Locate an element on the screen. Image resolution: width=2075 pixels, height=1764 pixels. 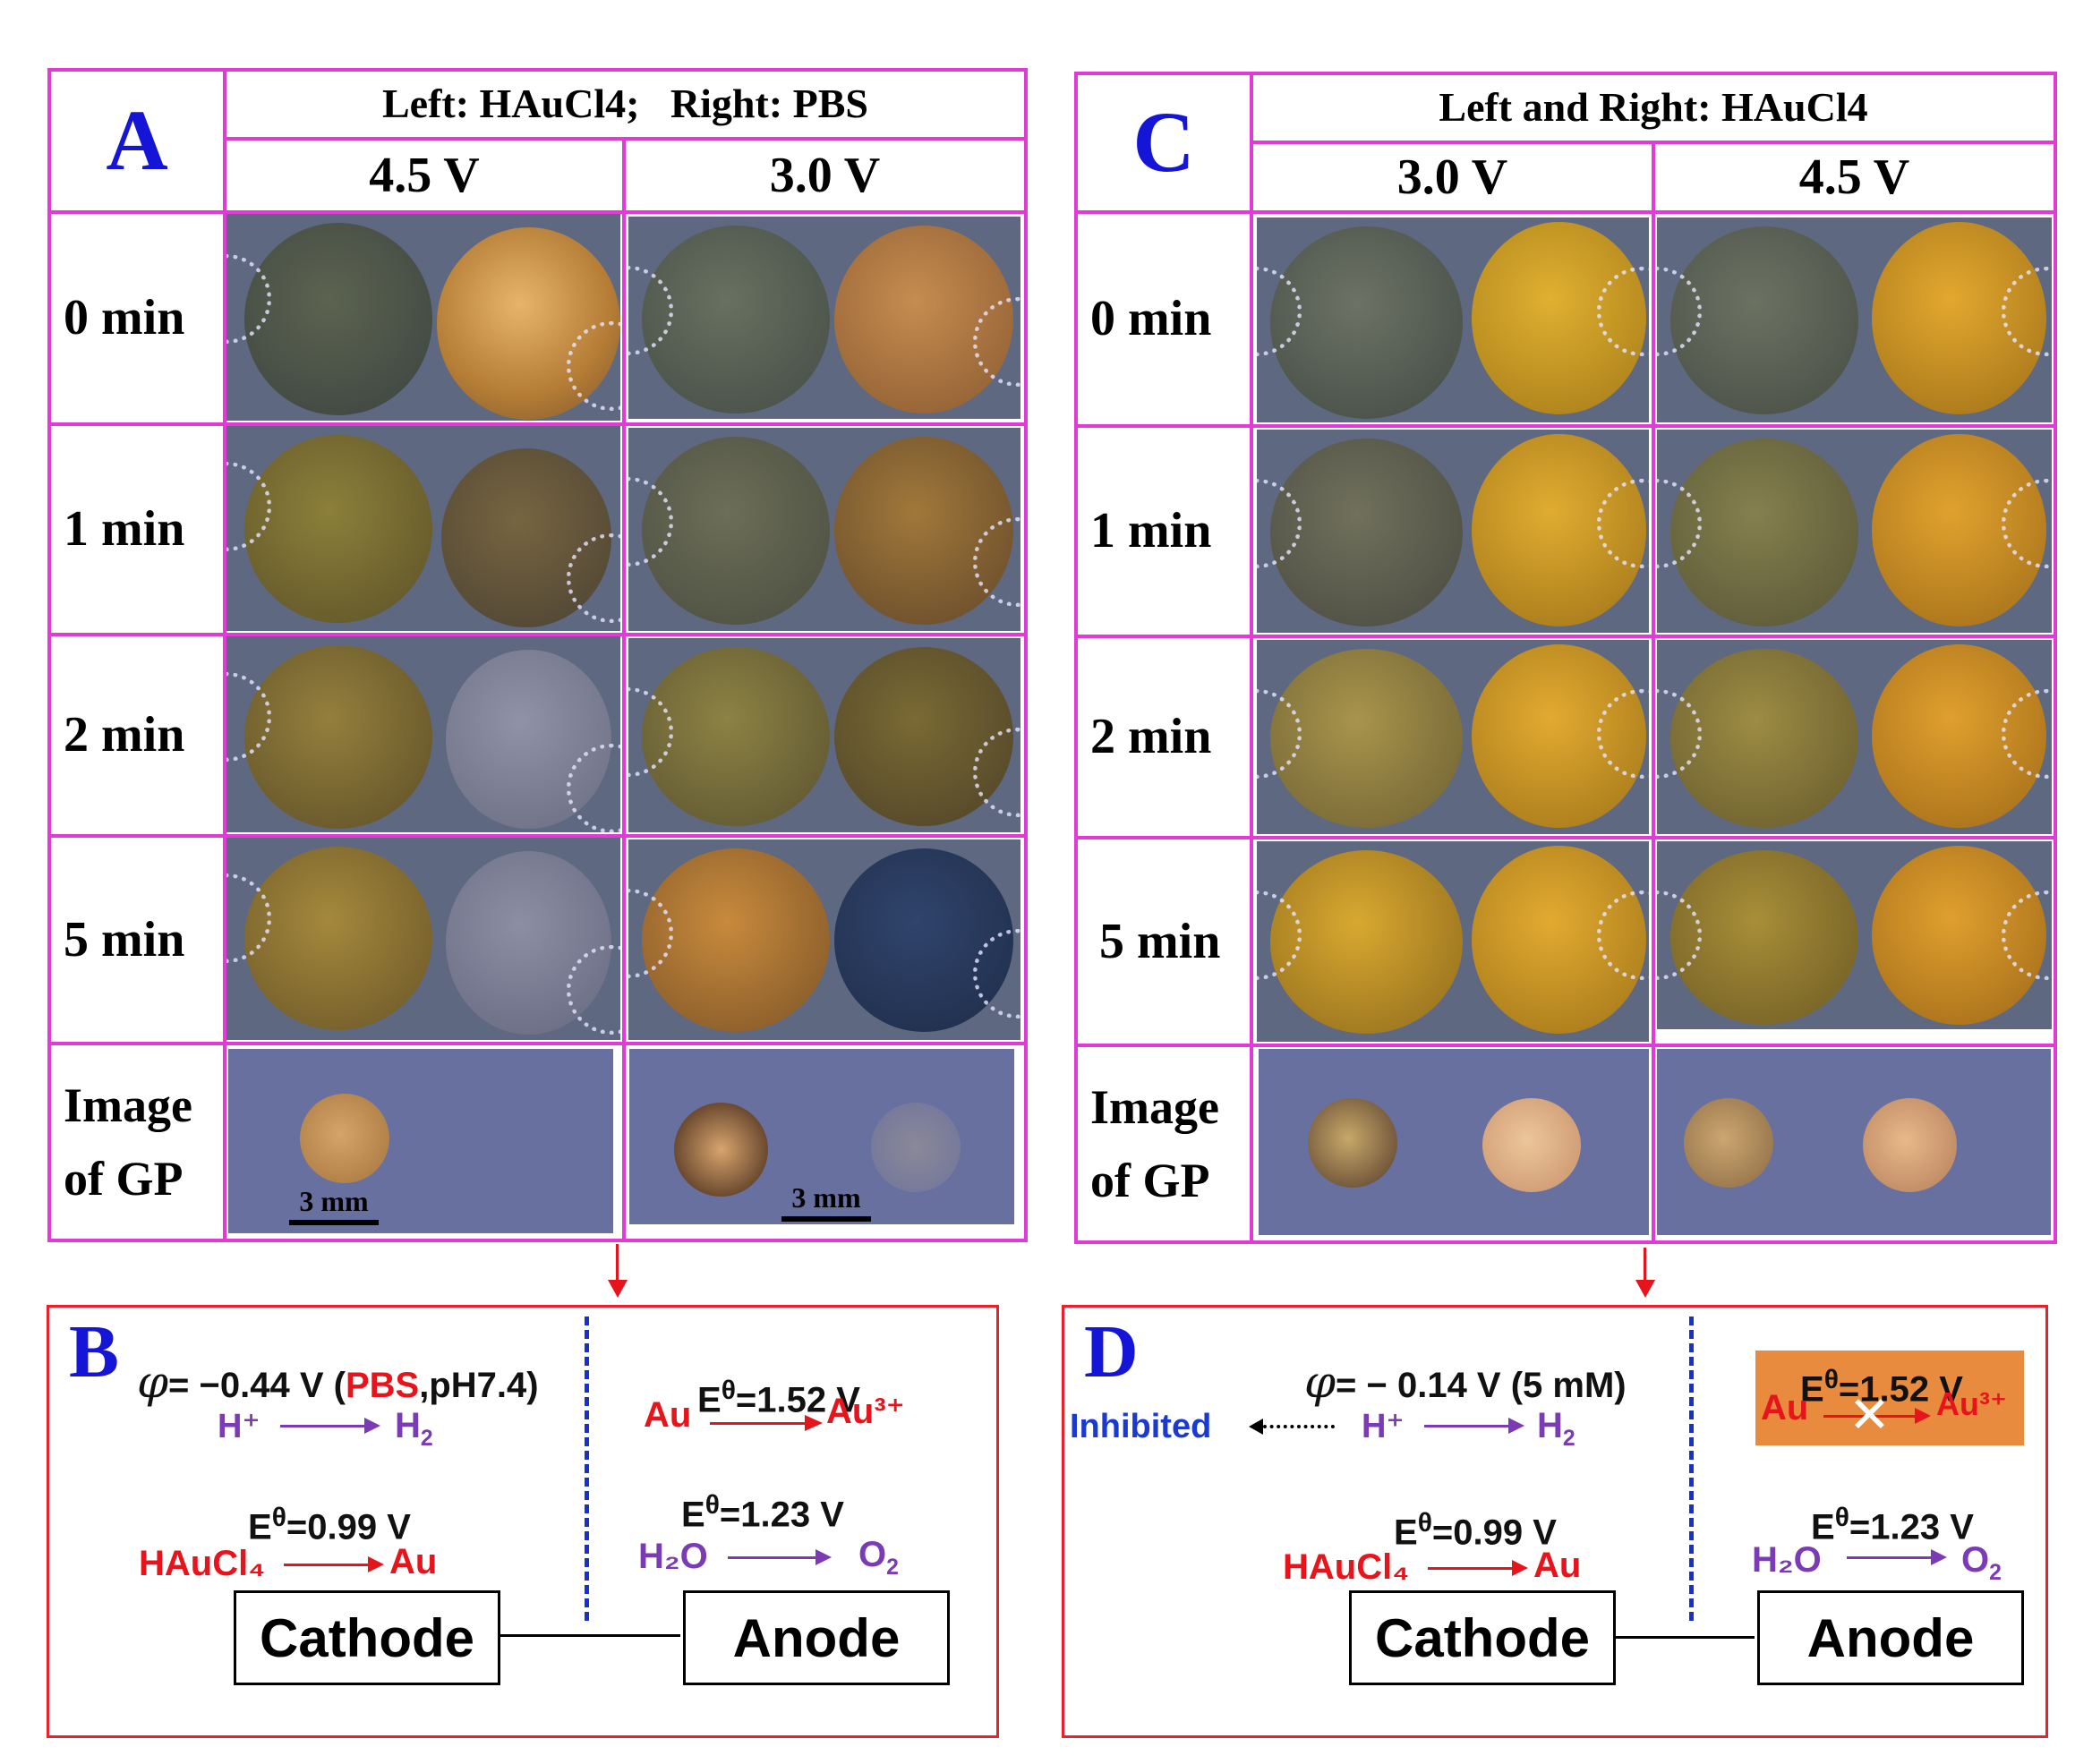
scale-bar-a1: 3 mm is located at coordinates (334, 1205).